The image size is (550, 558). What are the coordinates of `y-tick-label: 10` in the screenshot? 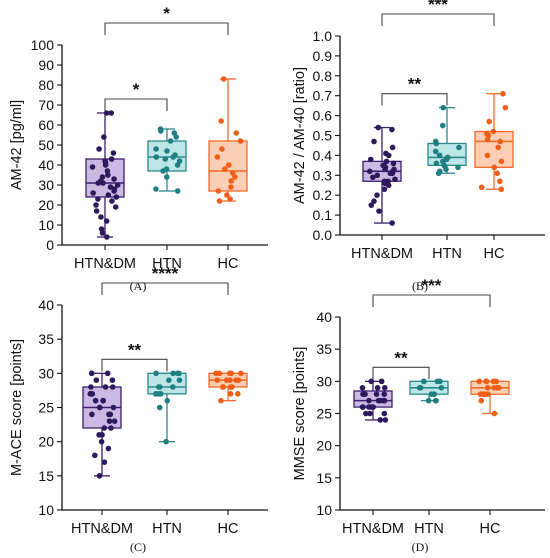 It's located at (46, 225).